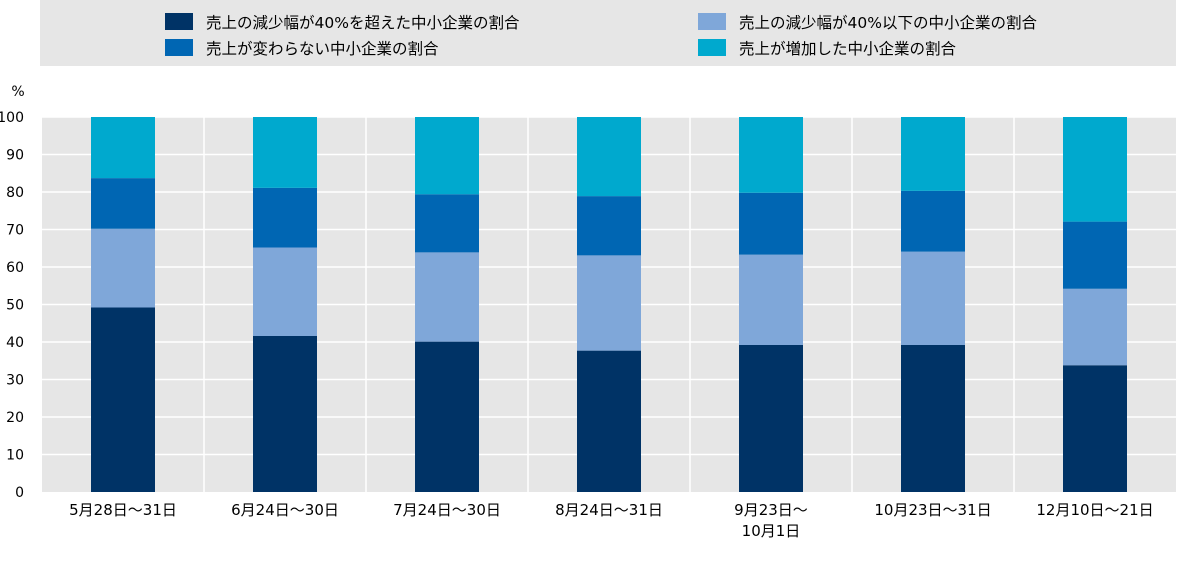 Image resolution: width=1190 pixels, height=561 pixels. I want to click on x-tick-label-1: 5月28日～31日, so click(123, 510).